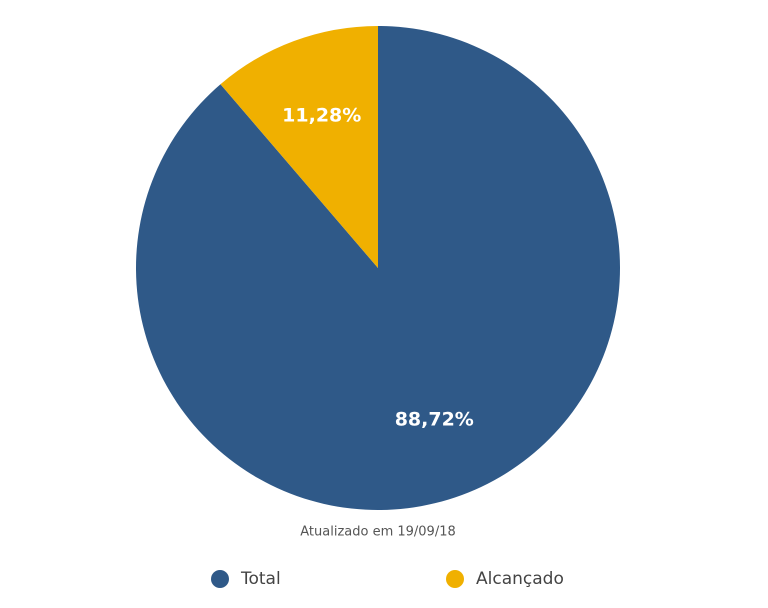 This screenshot has height=608, width=768. What do you see at coordinates (299, 147) in the screenshot?
I see `pie-slice` at bounding box center [299, 147].